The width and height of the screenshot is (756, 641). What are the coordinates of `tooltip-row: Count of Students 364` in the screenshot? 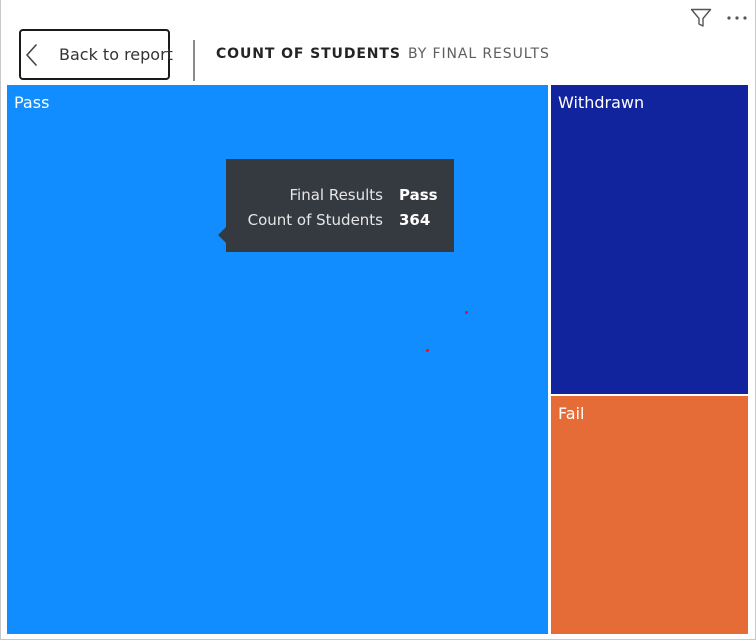 It's located at (340, 222).